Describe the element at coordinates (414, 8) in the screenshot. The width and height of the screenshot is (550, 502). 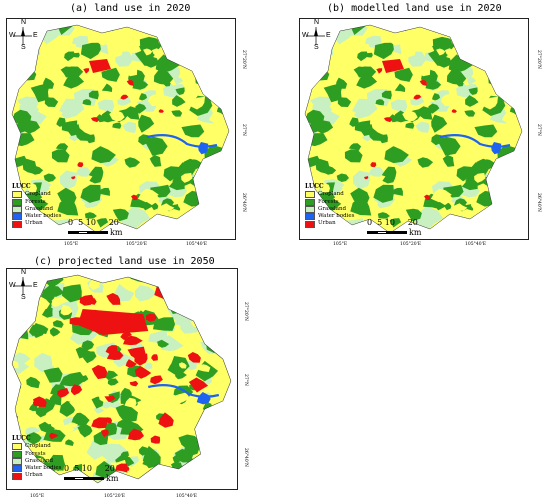
I see `panel-title: (b) modelled land use in 2020` at that location.